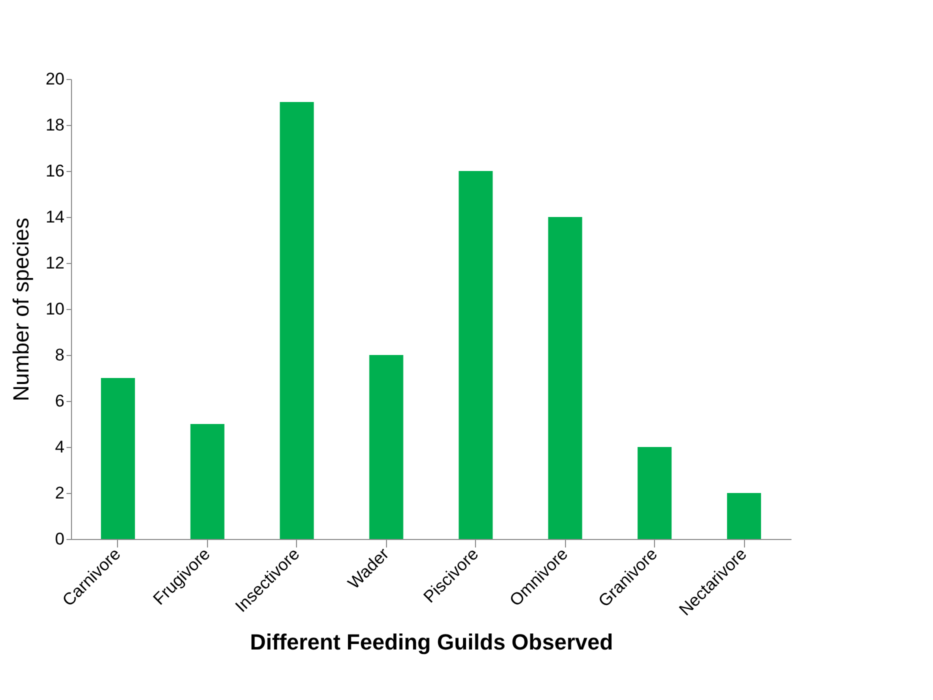 The height and width of the screenshot is (700, 933). What do you see at coordinates (59, 355) in the screenshot?
I see `y-tick-label: 8` at bounding box center [59, 355].